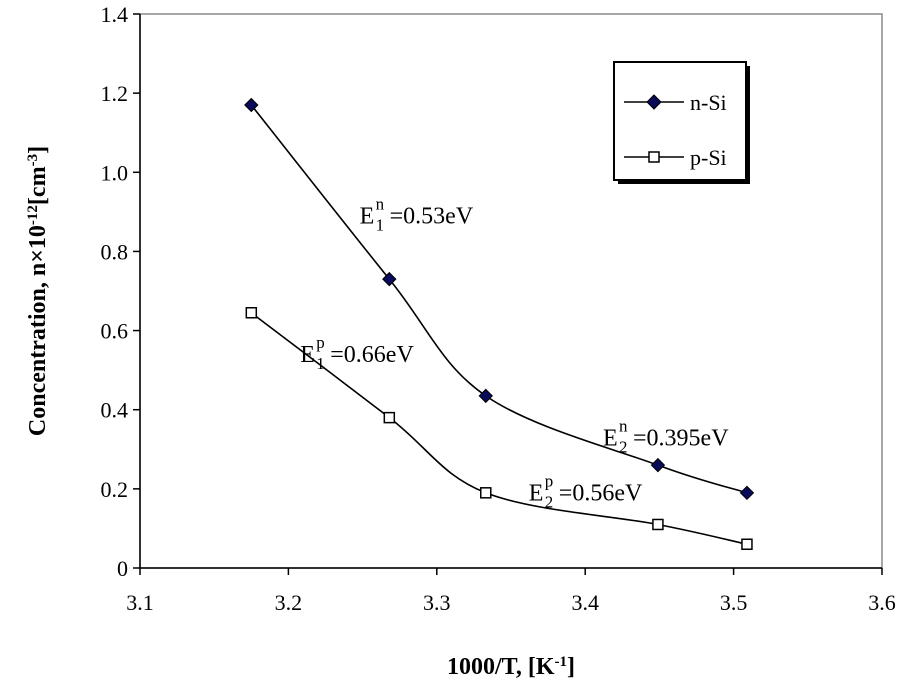  What do you see at coordinates (33, 160) in the screenshot?
I see `y-axis-title-sup2: -3` at bounding box center [33, 160].